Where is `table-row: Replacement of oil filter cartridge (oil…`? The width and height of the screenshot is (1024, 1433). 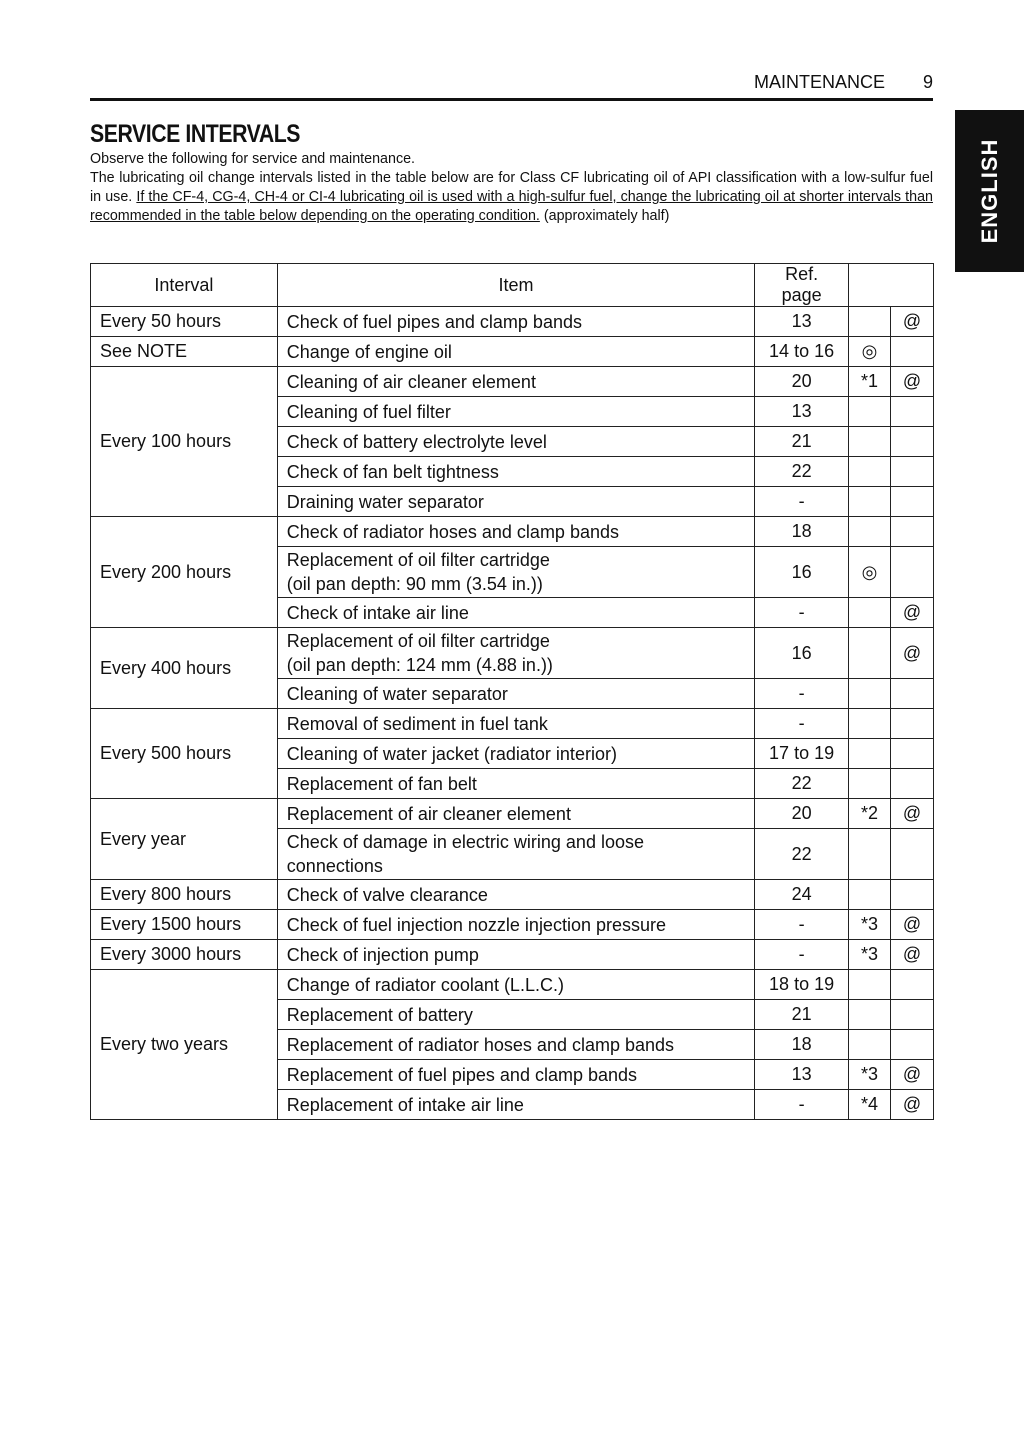
table-row: Replacement of oil filter cartridge (oil… is located at coordinates (512, 572).